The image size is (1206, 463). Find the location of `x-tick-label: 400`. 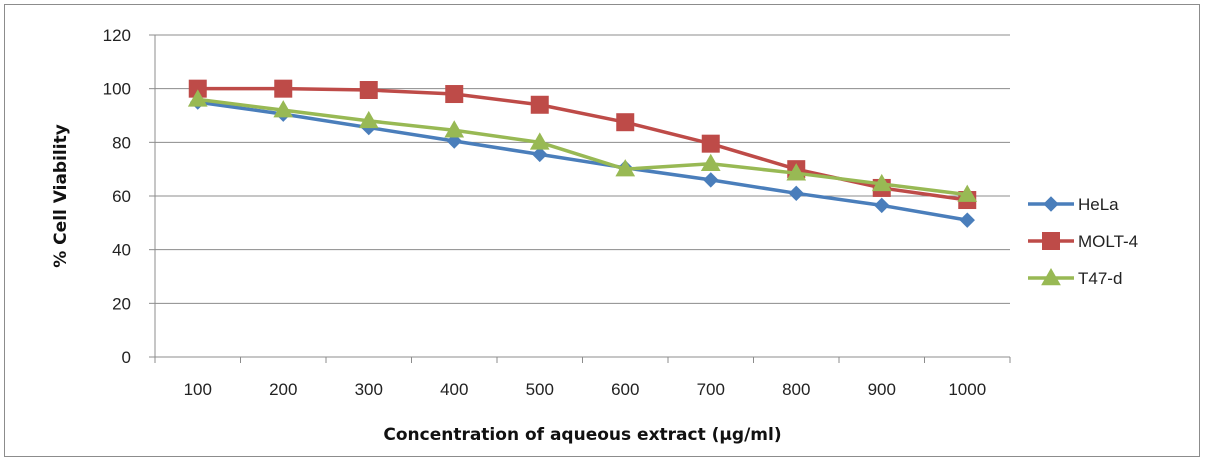

x-tick-label: 400 is located at coordinates (454, 389).